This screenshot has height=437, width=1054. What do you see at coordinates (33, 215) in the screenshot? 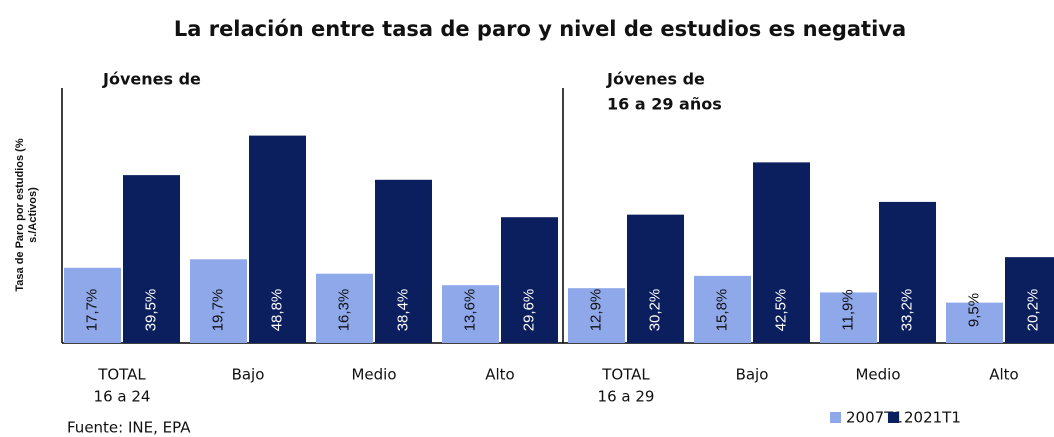
I see `y-axis-label: s./Activos)` at bounding box center [33, 215].